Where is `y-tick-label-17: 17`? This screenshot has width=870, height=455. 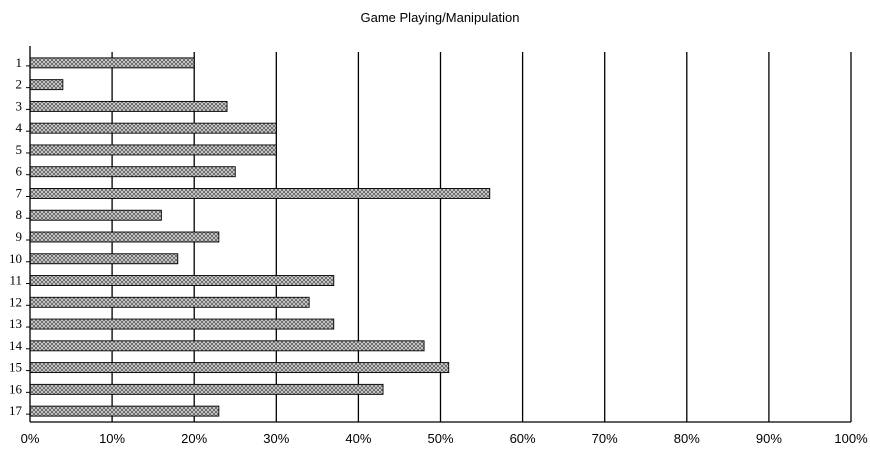
y-tick-label-17: 17 is located at coordinates (16, 410).